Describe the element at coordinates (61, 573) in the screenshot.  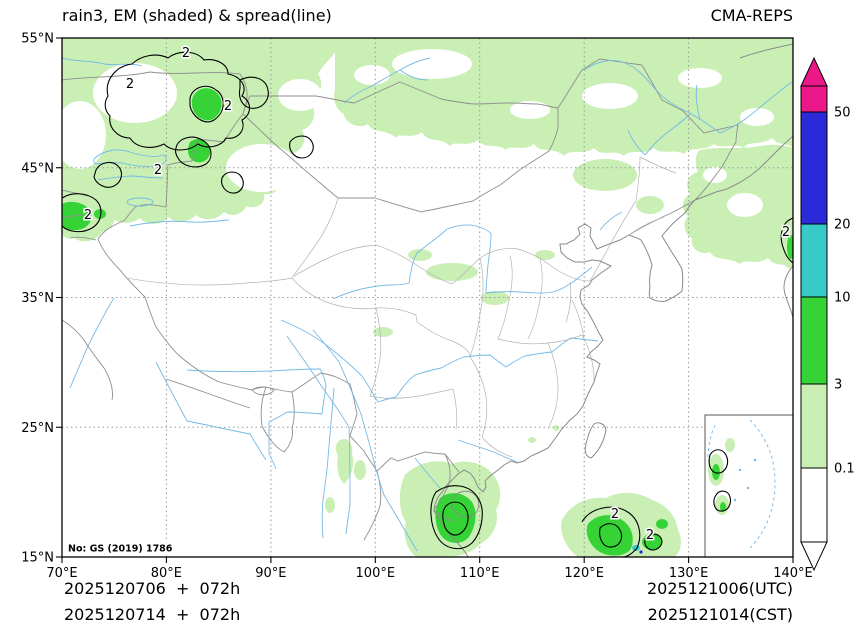
I see `x-tick-label: 70°E` at that location.